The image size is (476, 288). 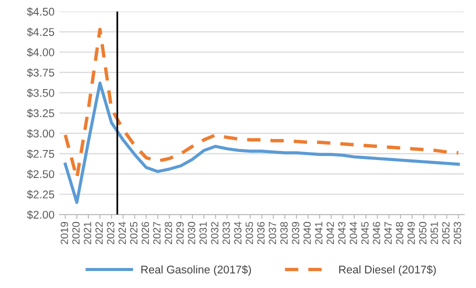 What do you see at coordinates (214, 233) in the screenshot?
I see `x-tick-label: 2032` at bounding box center [214, 233].